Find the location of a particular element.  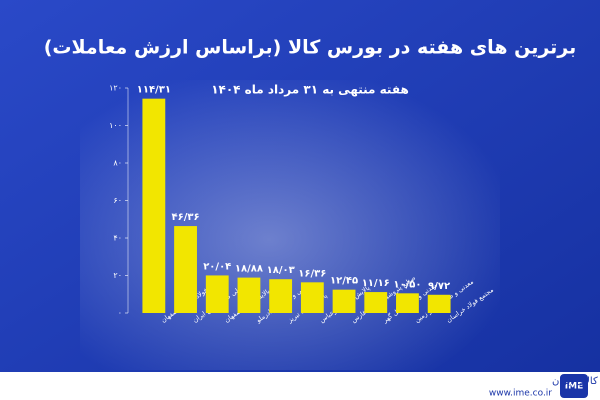

y-tick-label: ۰ is located at coordinates (120, 313).